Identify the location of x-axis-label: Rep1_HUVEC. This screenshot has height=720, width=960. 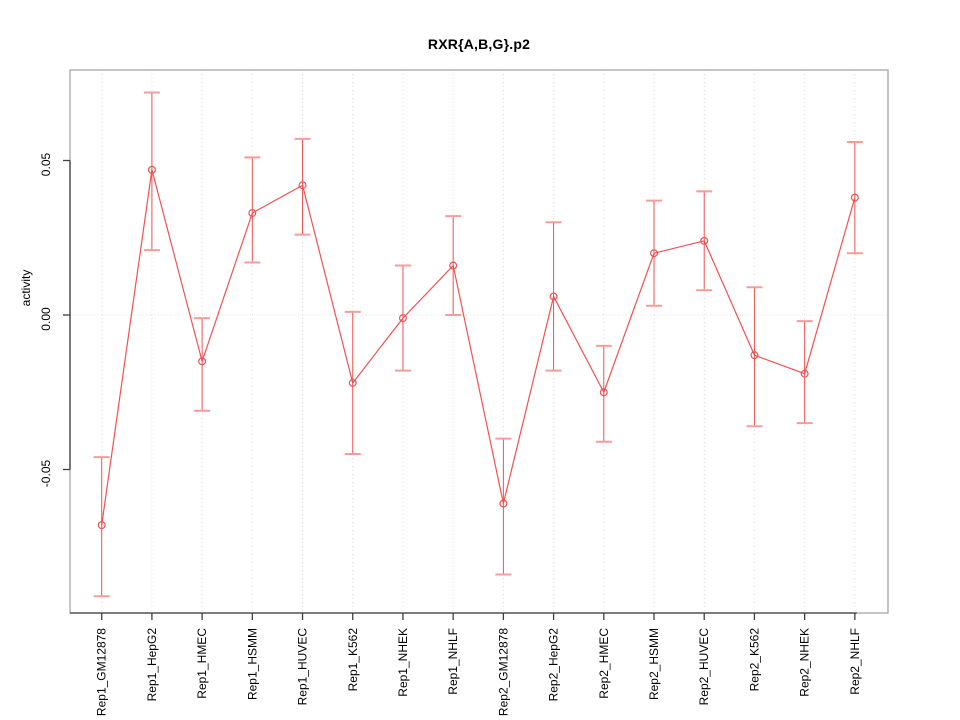
(303, 667).